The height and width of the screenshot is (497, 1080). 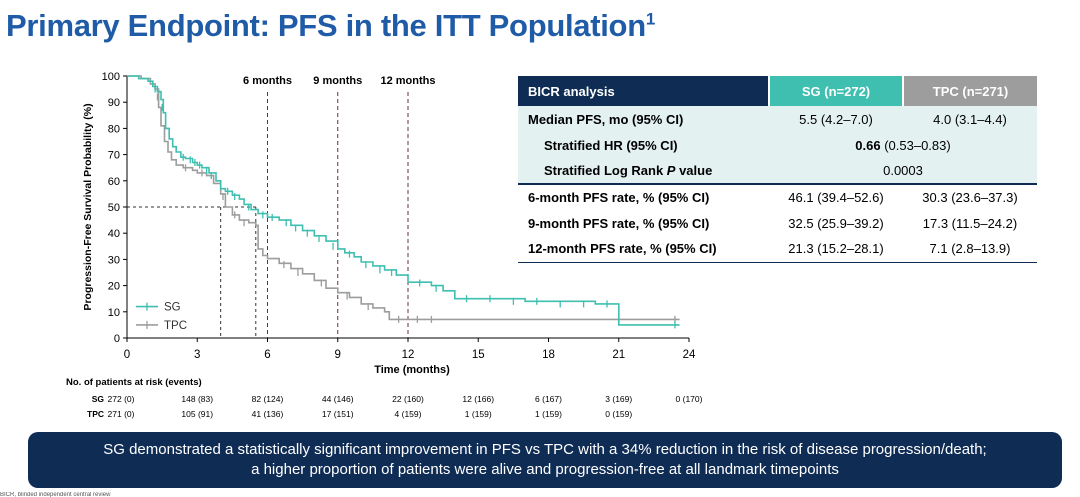 What do you see at coordinates (134, 382) in the screenshot?
I see `at-risk-title: No. of patients at risk (events)` at bounding box center [134, 382].